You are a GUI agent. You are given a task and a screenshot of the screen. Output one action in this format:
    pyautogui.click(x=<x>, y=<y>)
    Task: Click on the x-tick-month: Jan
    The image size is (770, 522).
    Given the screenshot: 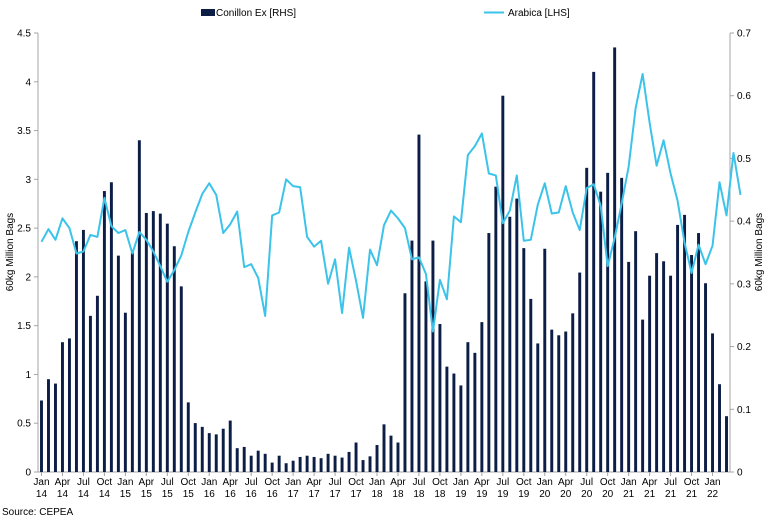 What is the action you would take?
    pyautogui.click(x=125, y=482)
    